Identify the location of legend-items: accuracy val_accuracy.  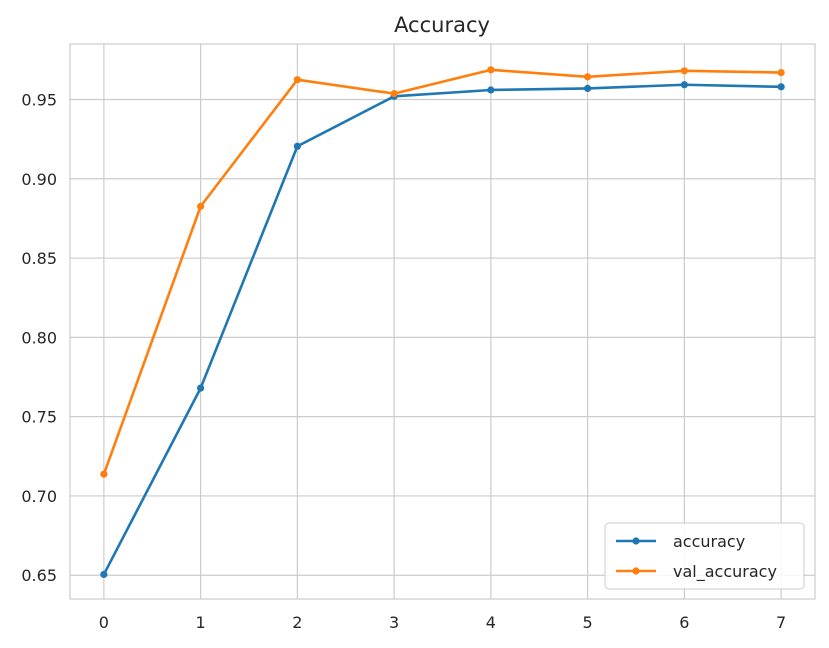
(696, 557).